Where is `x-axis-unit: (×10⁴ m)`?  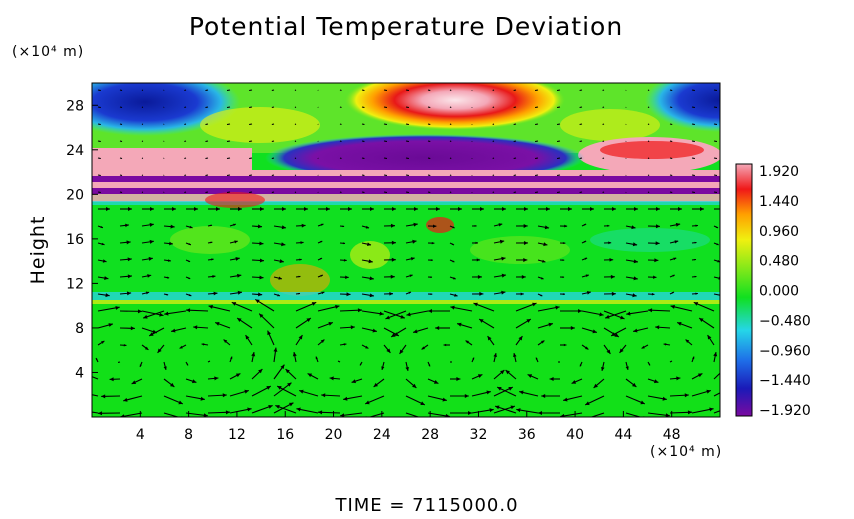 x-axis-unit: (×10⁴ m) is located at coordinates (686, 452).